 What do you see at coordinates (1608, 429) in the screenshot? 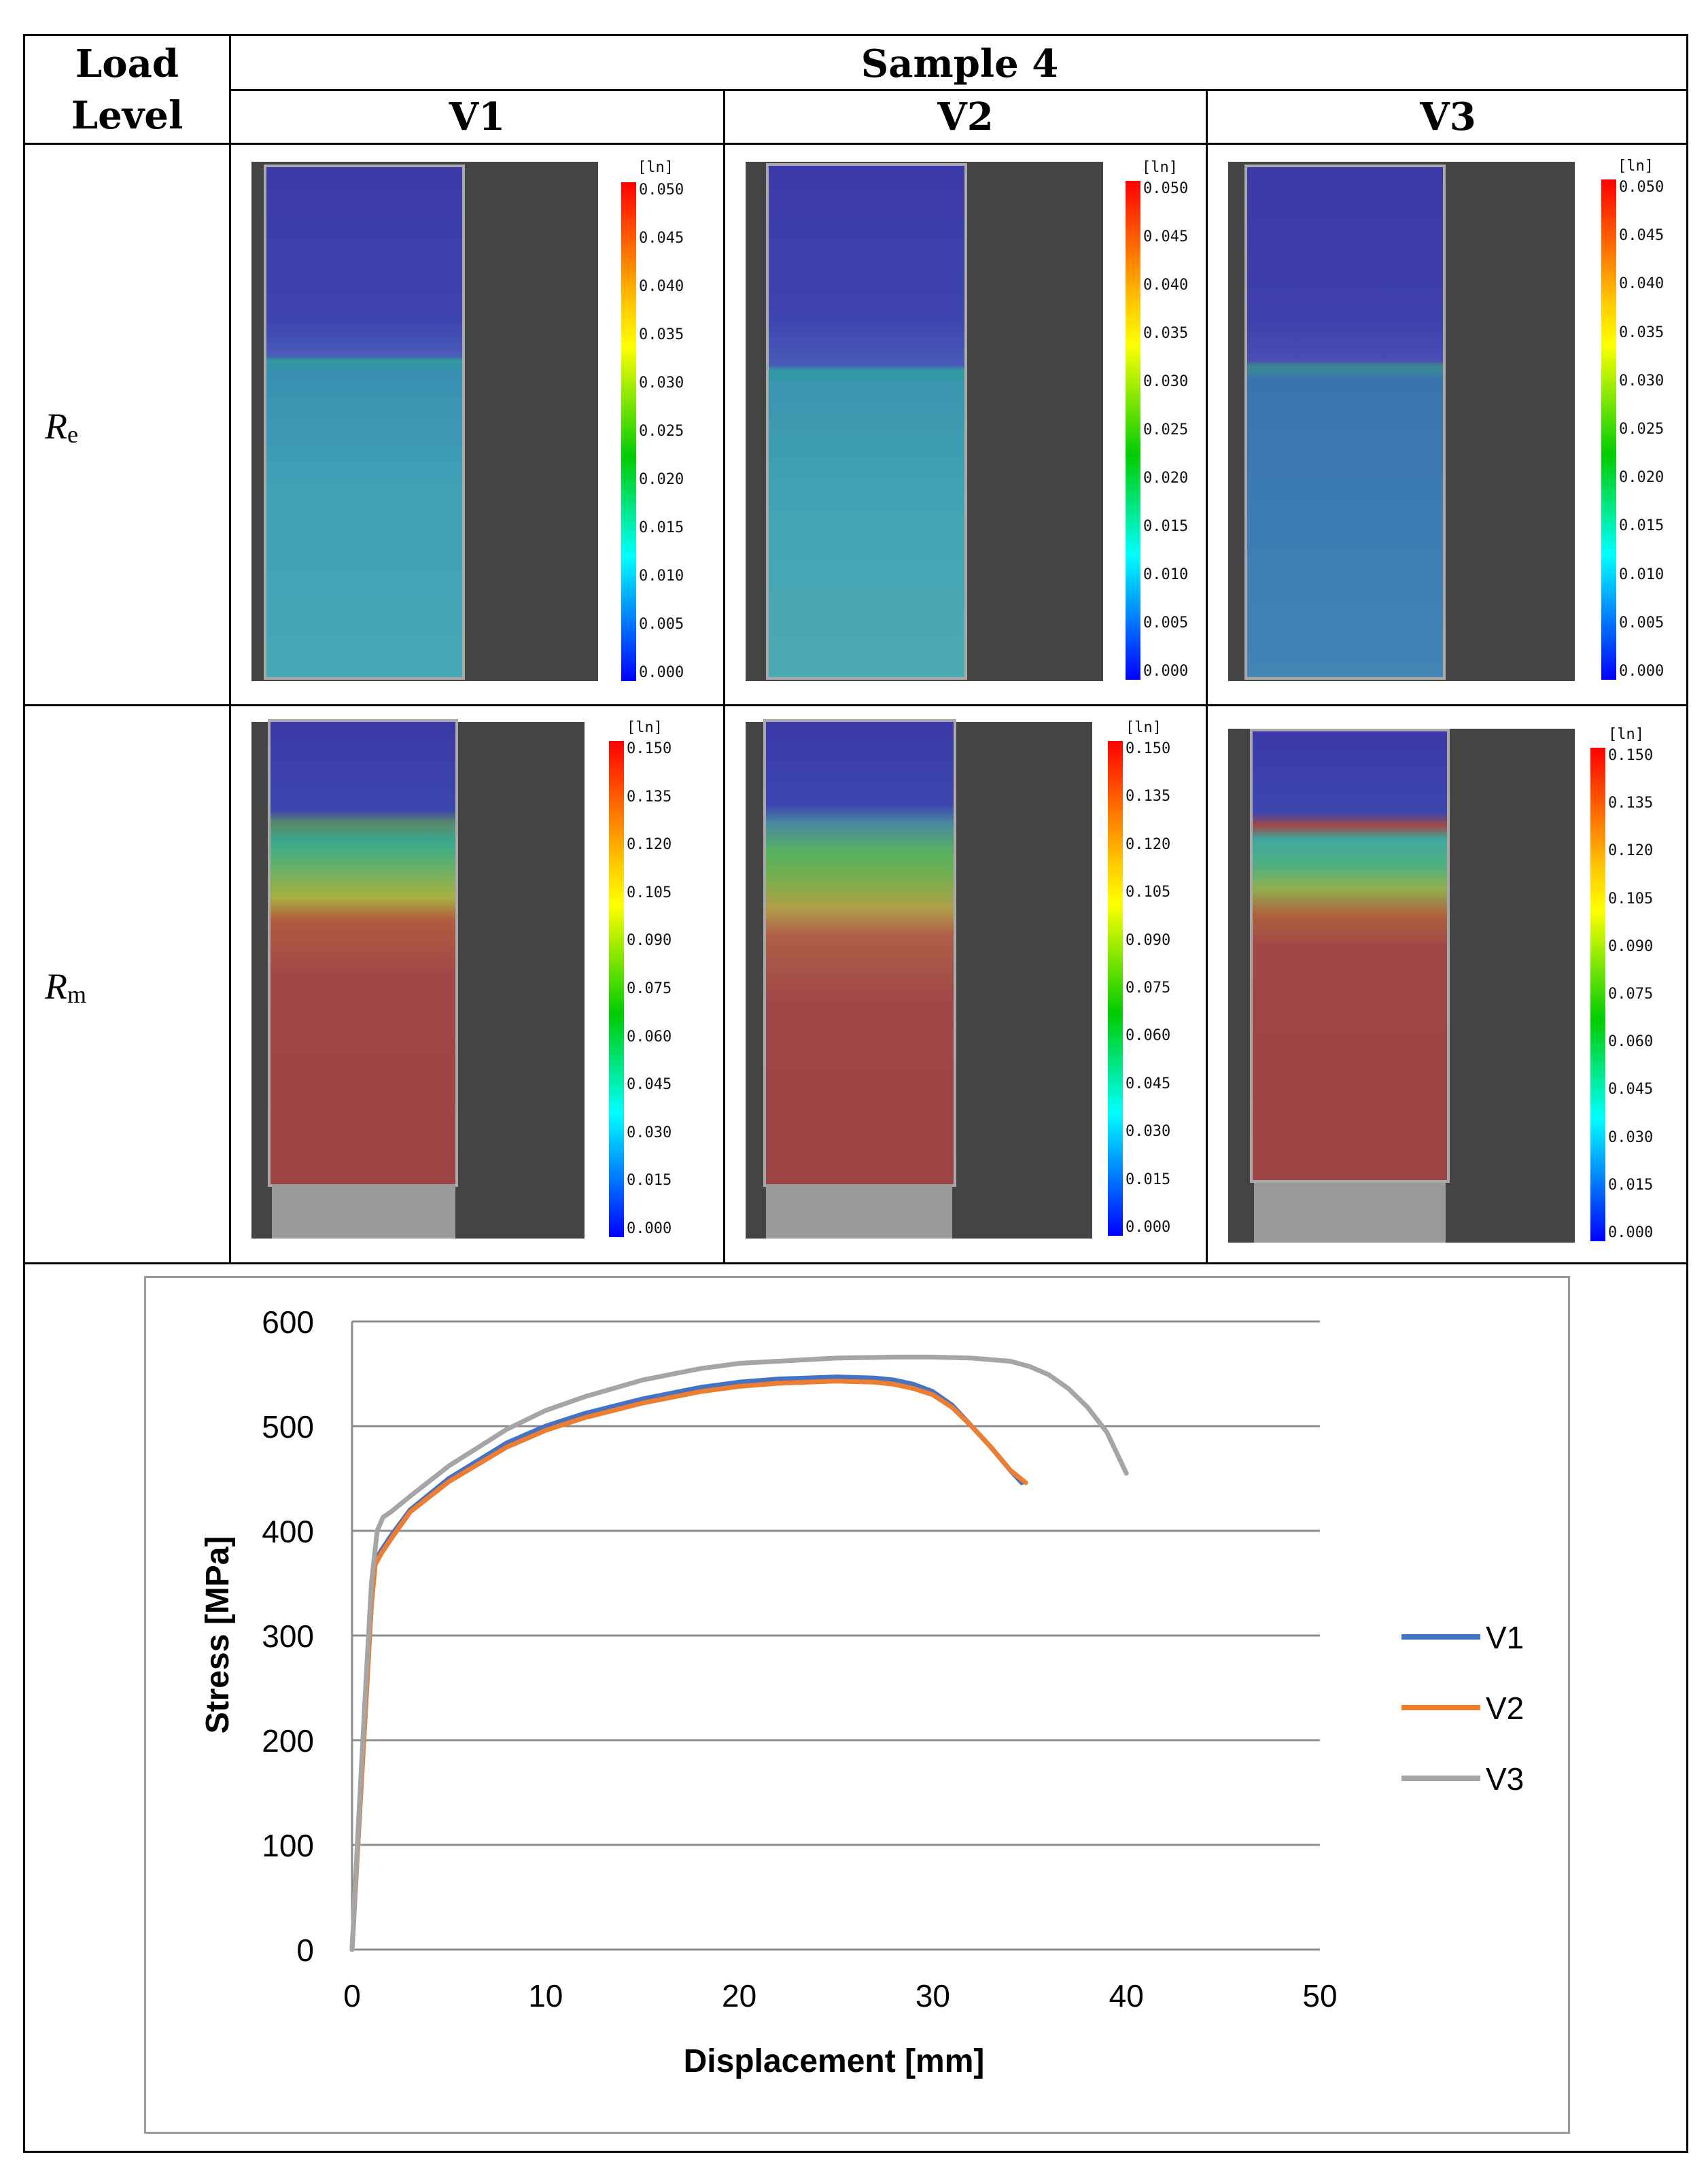
I see `colorbar-re-v3` at bounding box center [1608, 429].